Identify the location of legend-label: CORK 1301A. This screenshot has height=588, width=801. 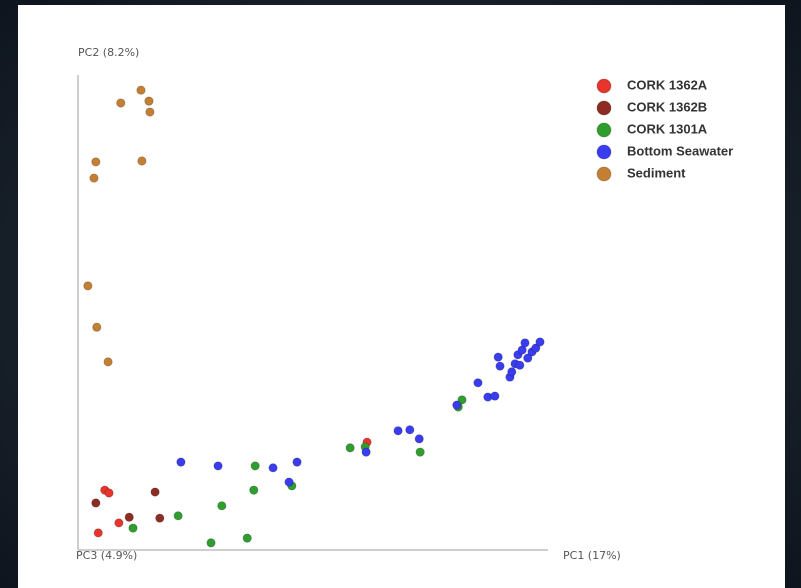
(667, 128).